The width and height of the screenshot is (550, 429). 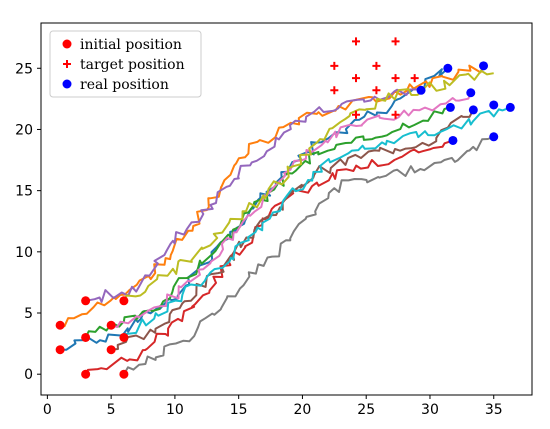 I want to click on x-tick-label: 30, so click(x=430, y=410).